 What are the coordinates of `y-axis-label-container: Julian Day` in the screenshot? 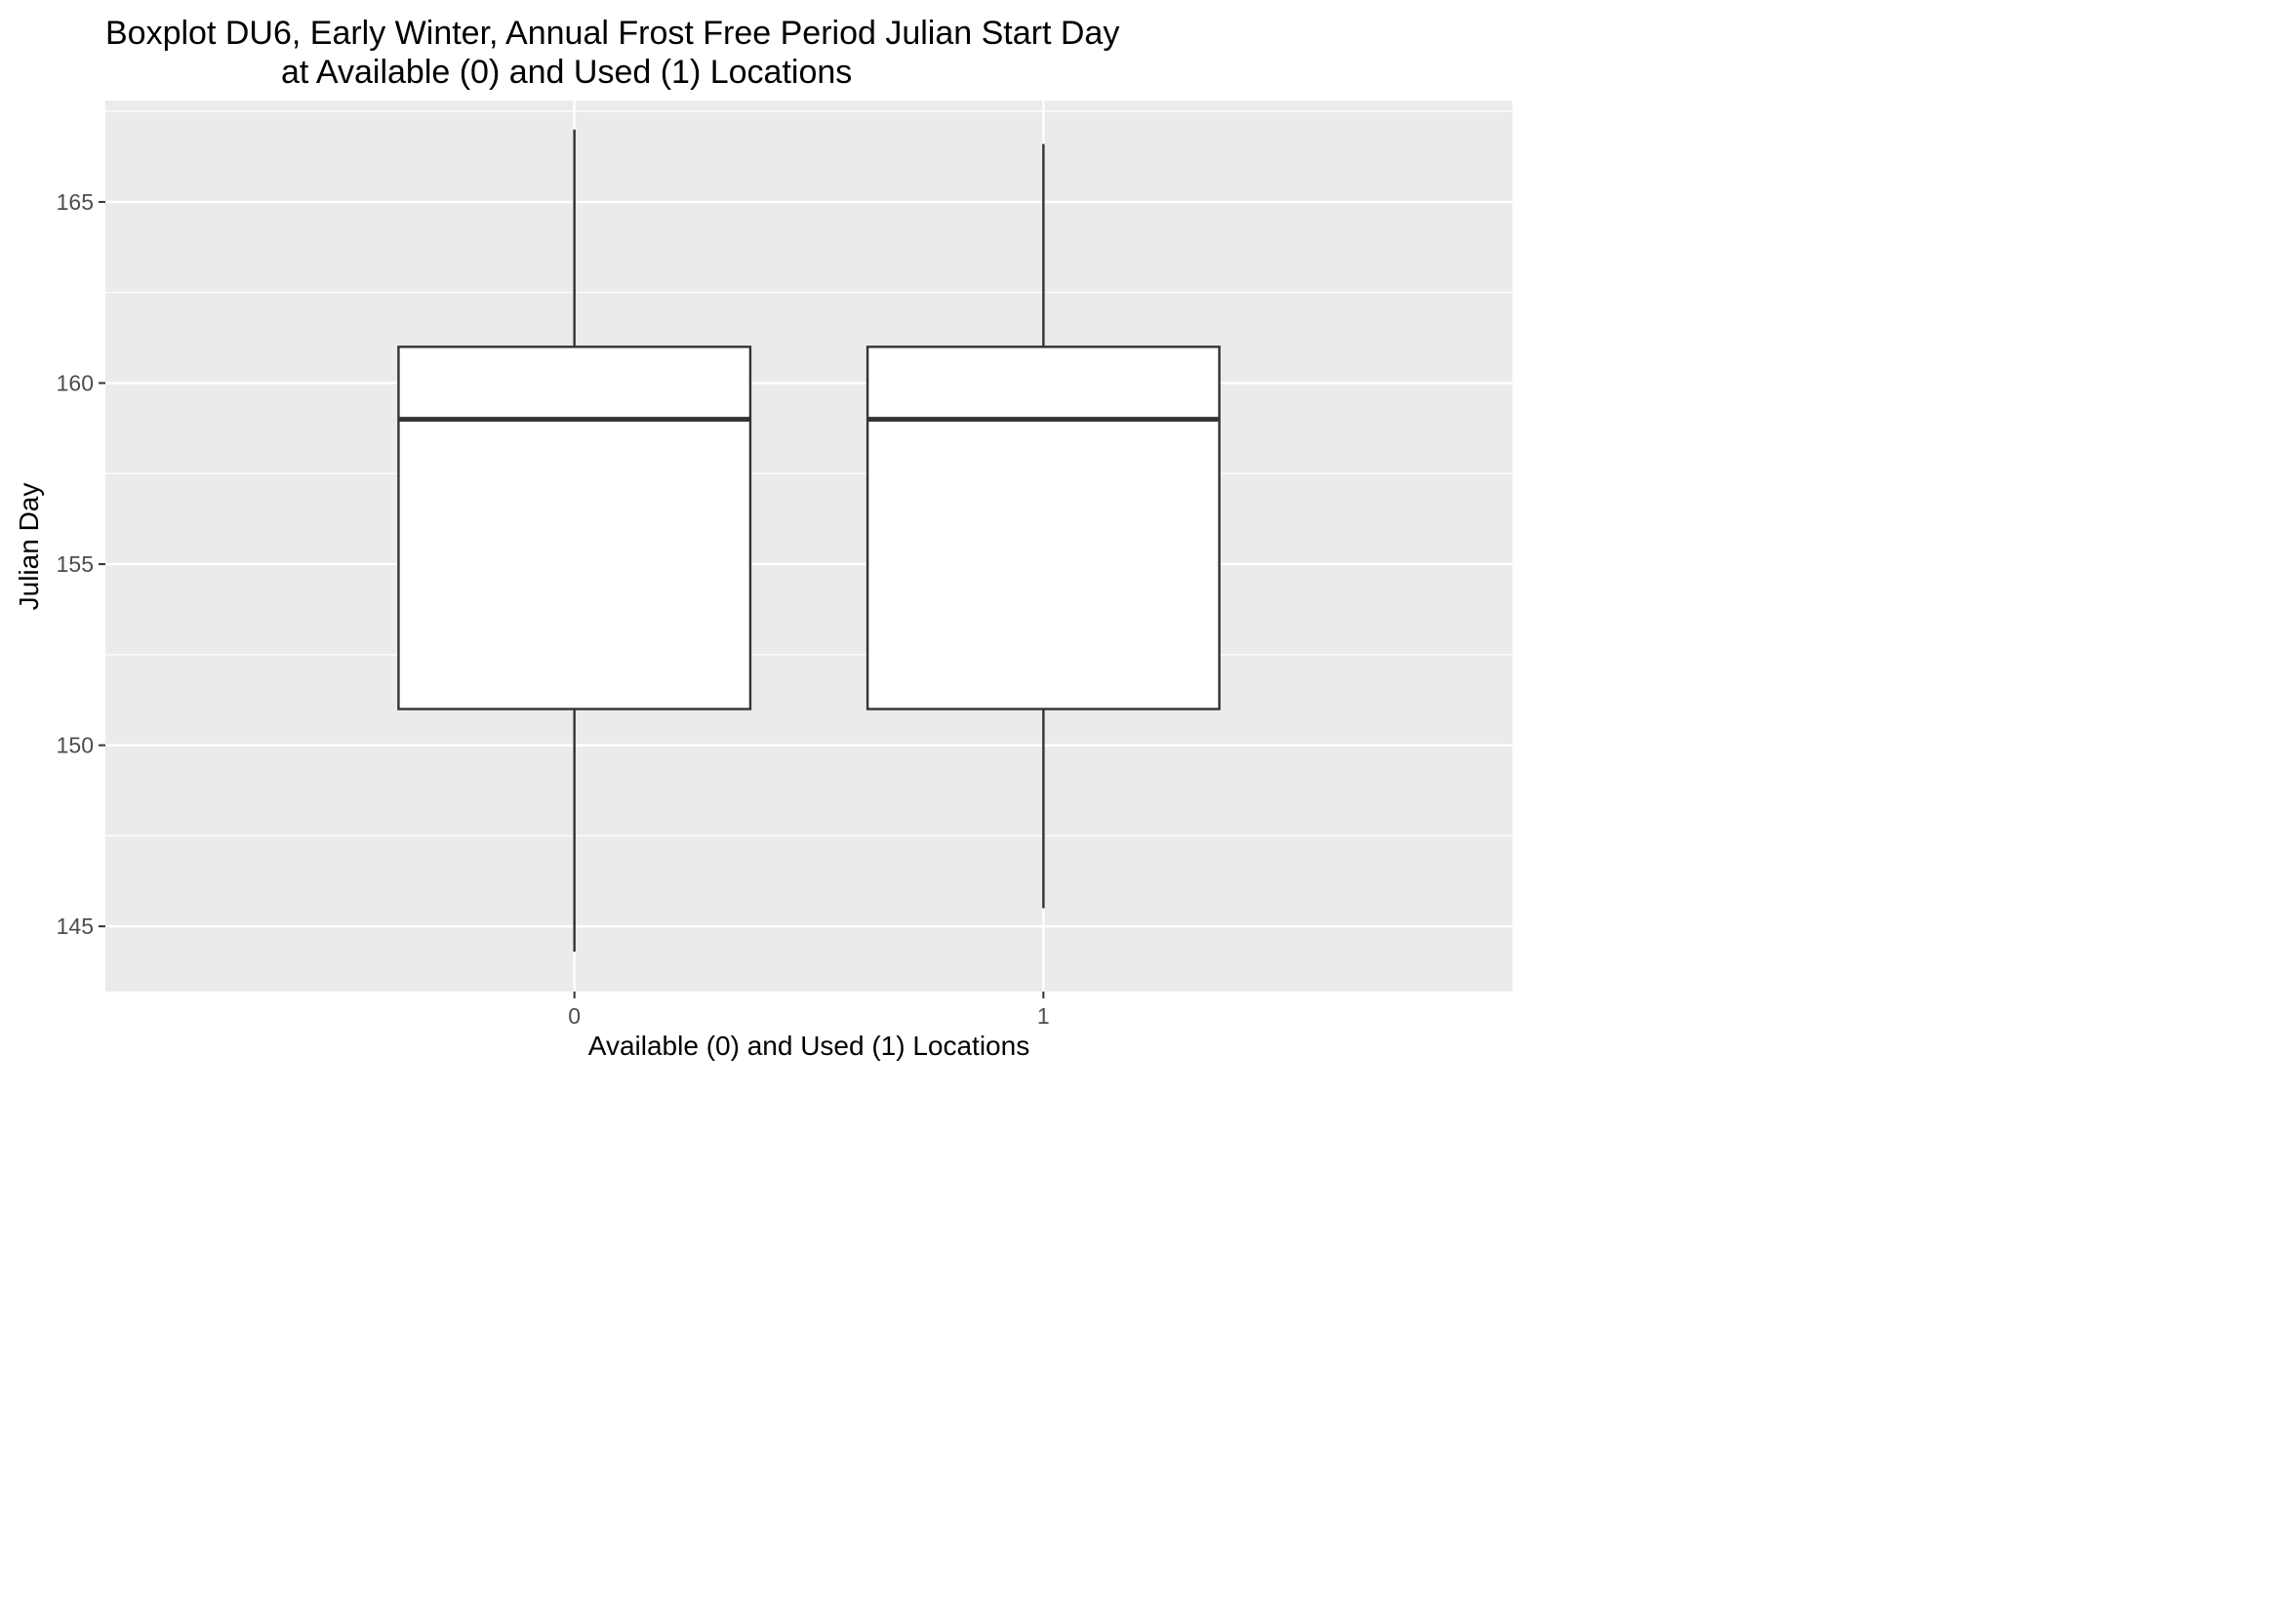 It's located at (29, 546).